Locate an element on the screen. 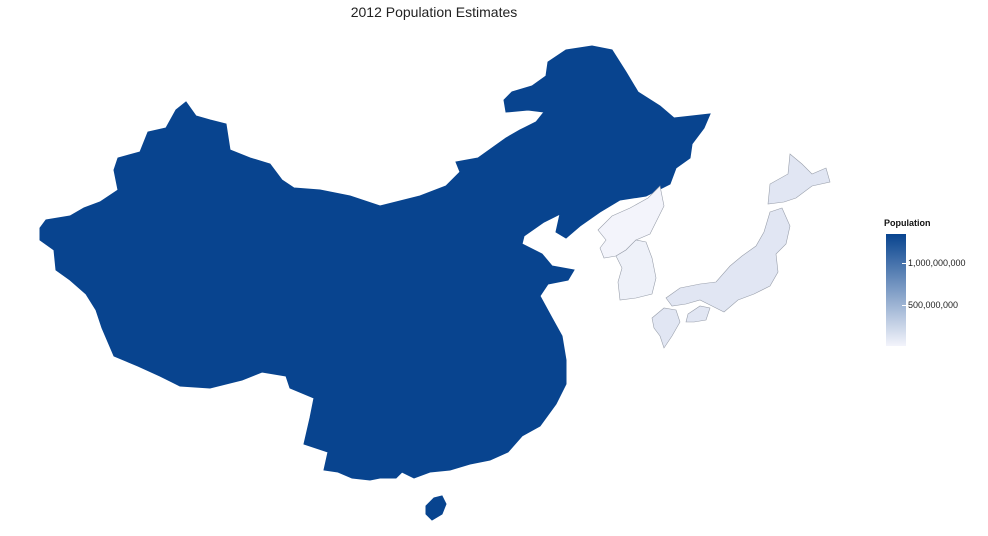  region-japan-hokkaido is located at coordinates (799, 179).